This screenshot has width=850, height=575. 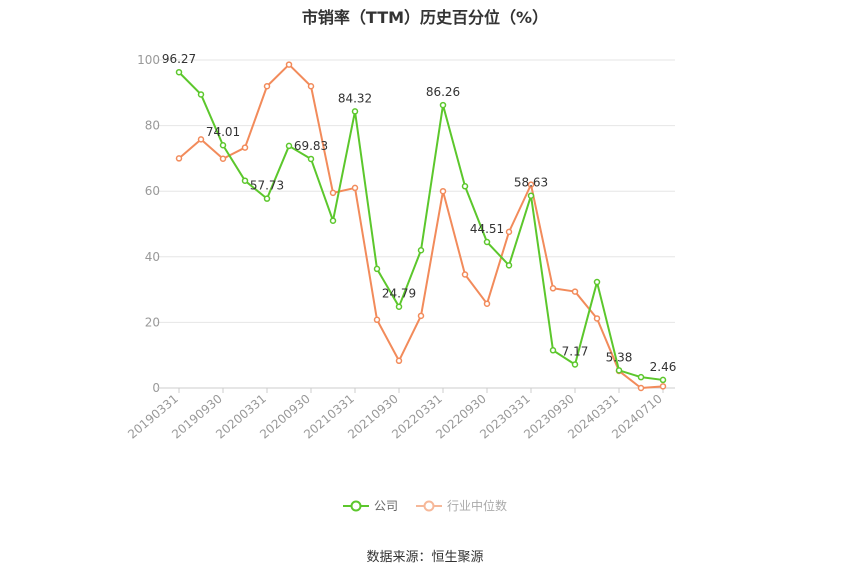 What do you see at coordinates (425, 17) in the screenshot?
I see `chart-title: 市销率（TTM）历史百分位（%）` at bounding box center [425, 17].